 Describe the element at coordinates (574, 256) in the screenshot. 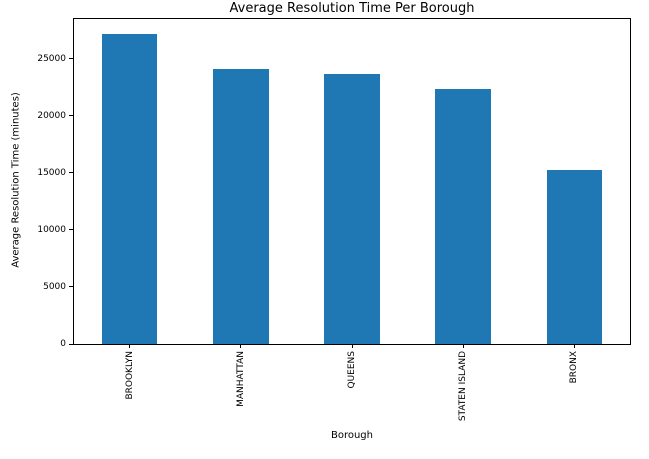

I see `bar-bronx` at that location.